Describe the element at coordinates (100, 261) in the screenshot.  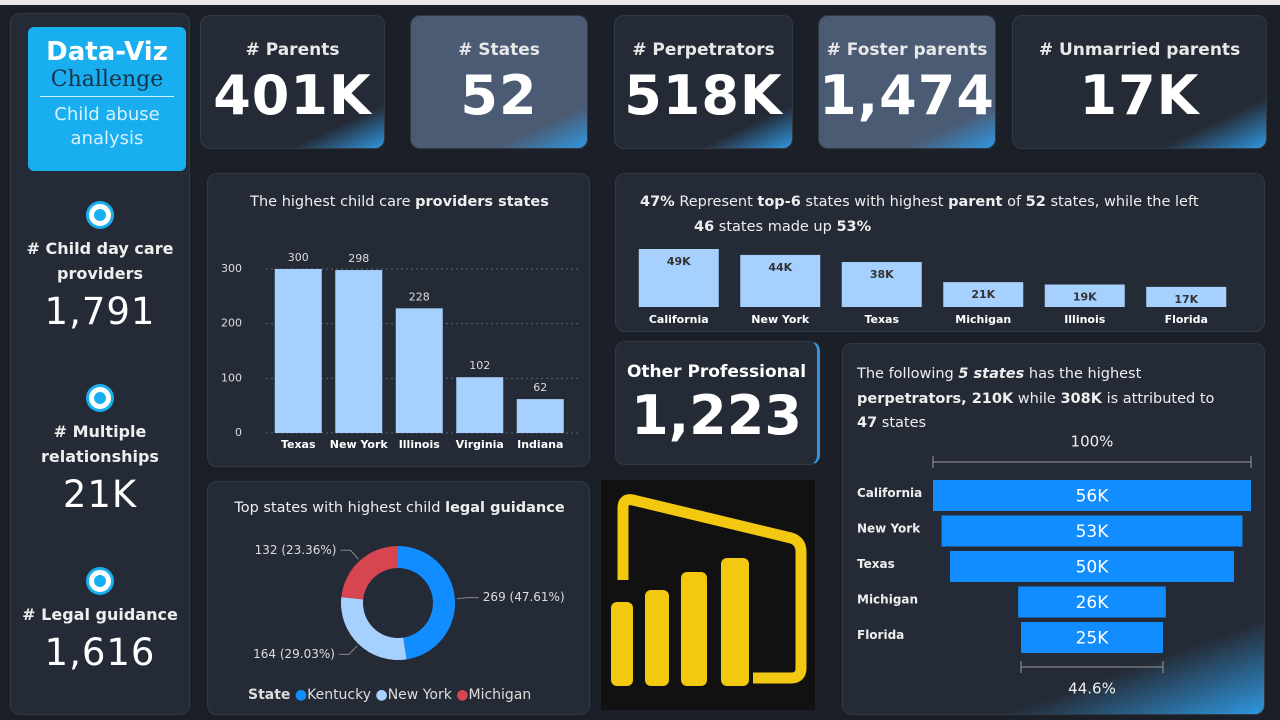
I see `kpi-label: # Child day care providers` at that location.